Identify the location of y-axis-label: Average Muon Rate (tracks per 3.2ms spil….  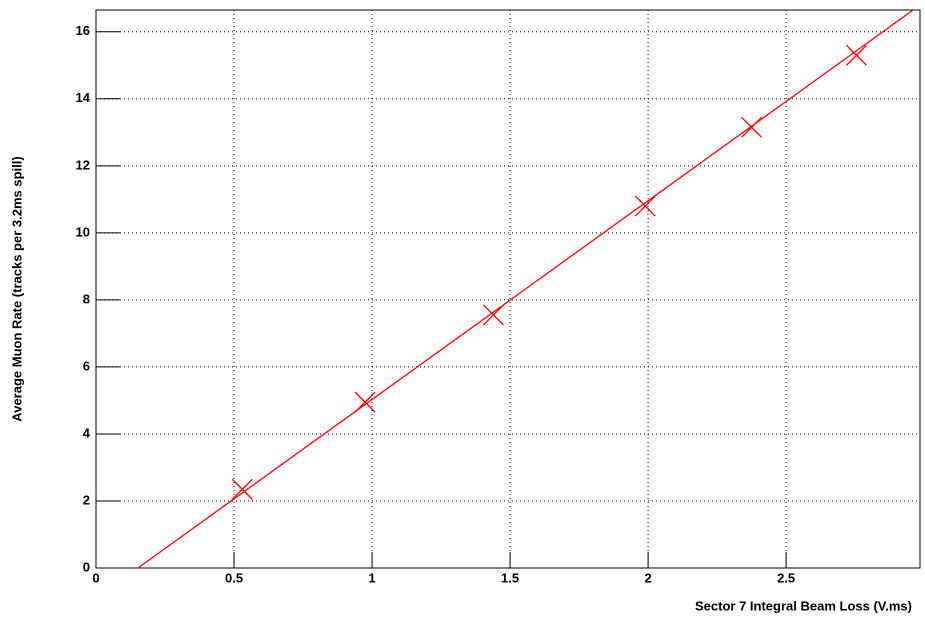
(16, 288).